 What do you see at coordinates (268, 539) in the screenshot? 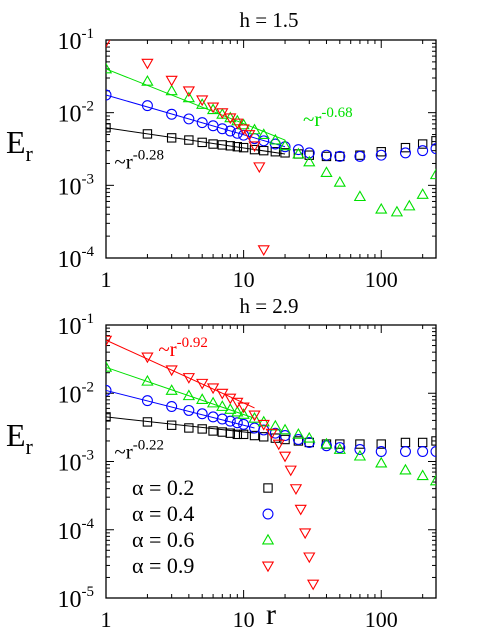
I see `legend-marker` at bounding box center [268, 539].